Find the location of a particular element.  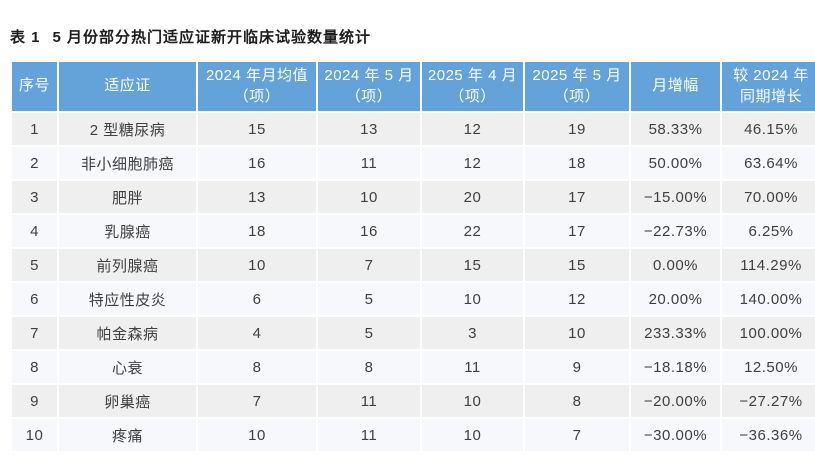

table-row: 7 帕金森病 4 5 3 10 233.33% 100.00% is located at coordinates (413, 333).